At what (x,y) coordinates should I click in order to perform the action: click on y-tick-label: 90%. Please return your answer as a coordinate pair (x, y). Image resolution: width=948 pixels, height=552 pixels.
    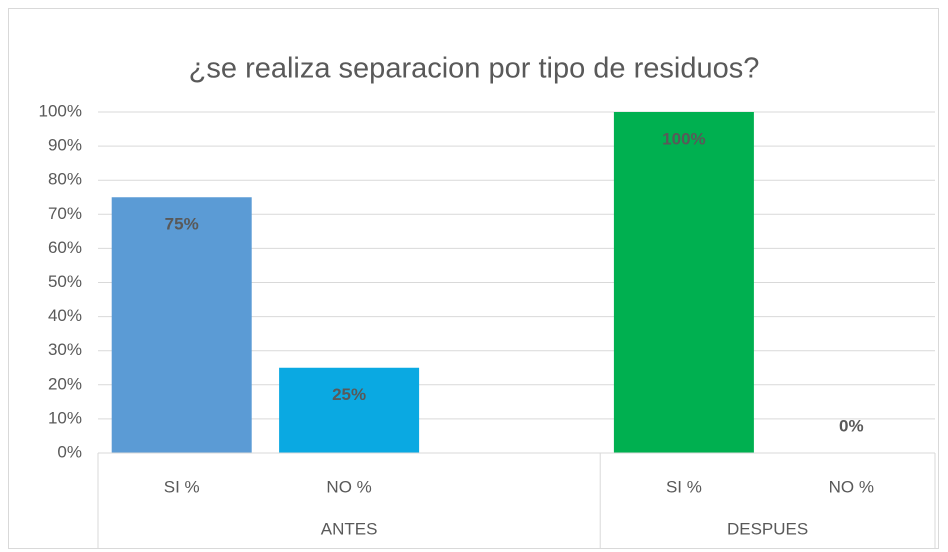
    Looking at the image, I should click on (65, 145).